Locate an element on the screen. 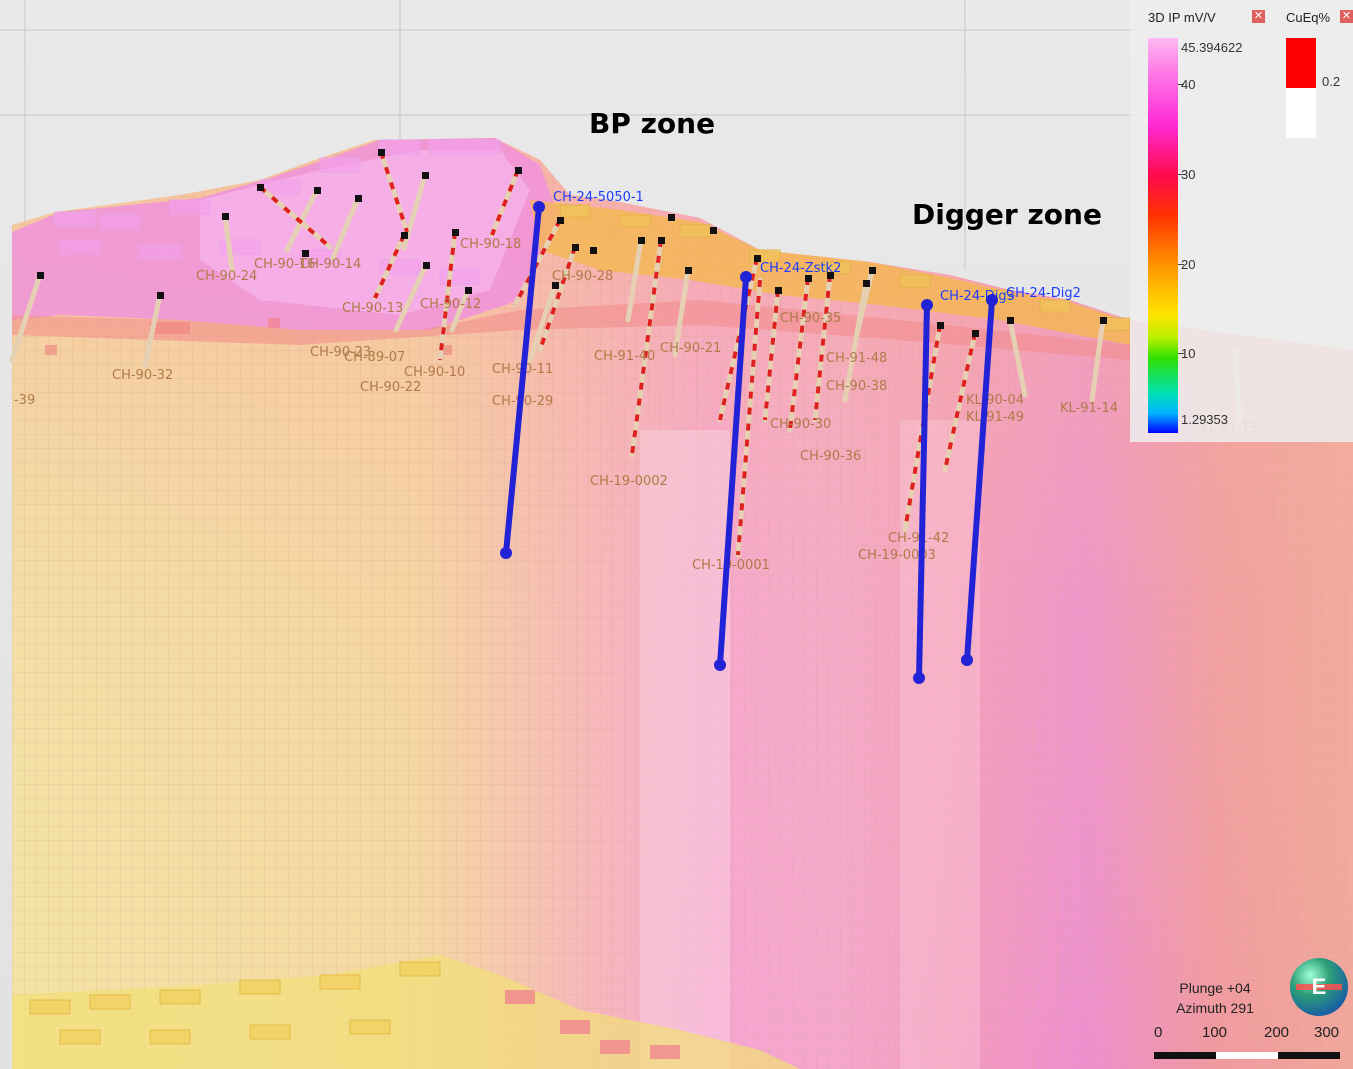  new-hole-label: CH-24-Dig3 is located at coordinates (977, 296).